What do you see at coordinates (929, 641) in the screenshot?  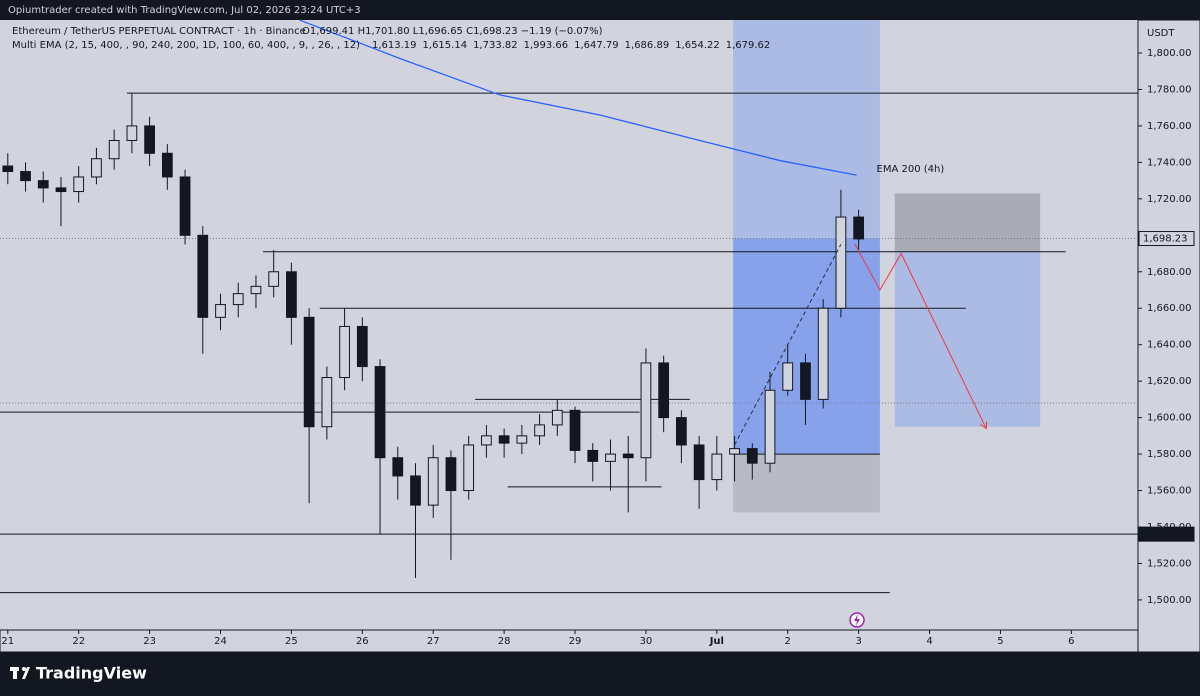 I see `x-tick-label: 4` at bounding box center [929, 641].